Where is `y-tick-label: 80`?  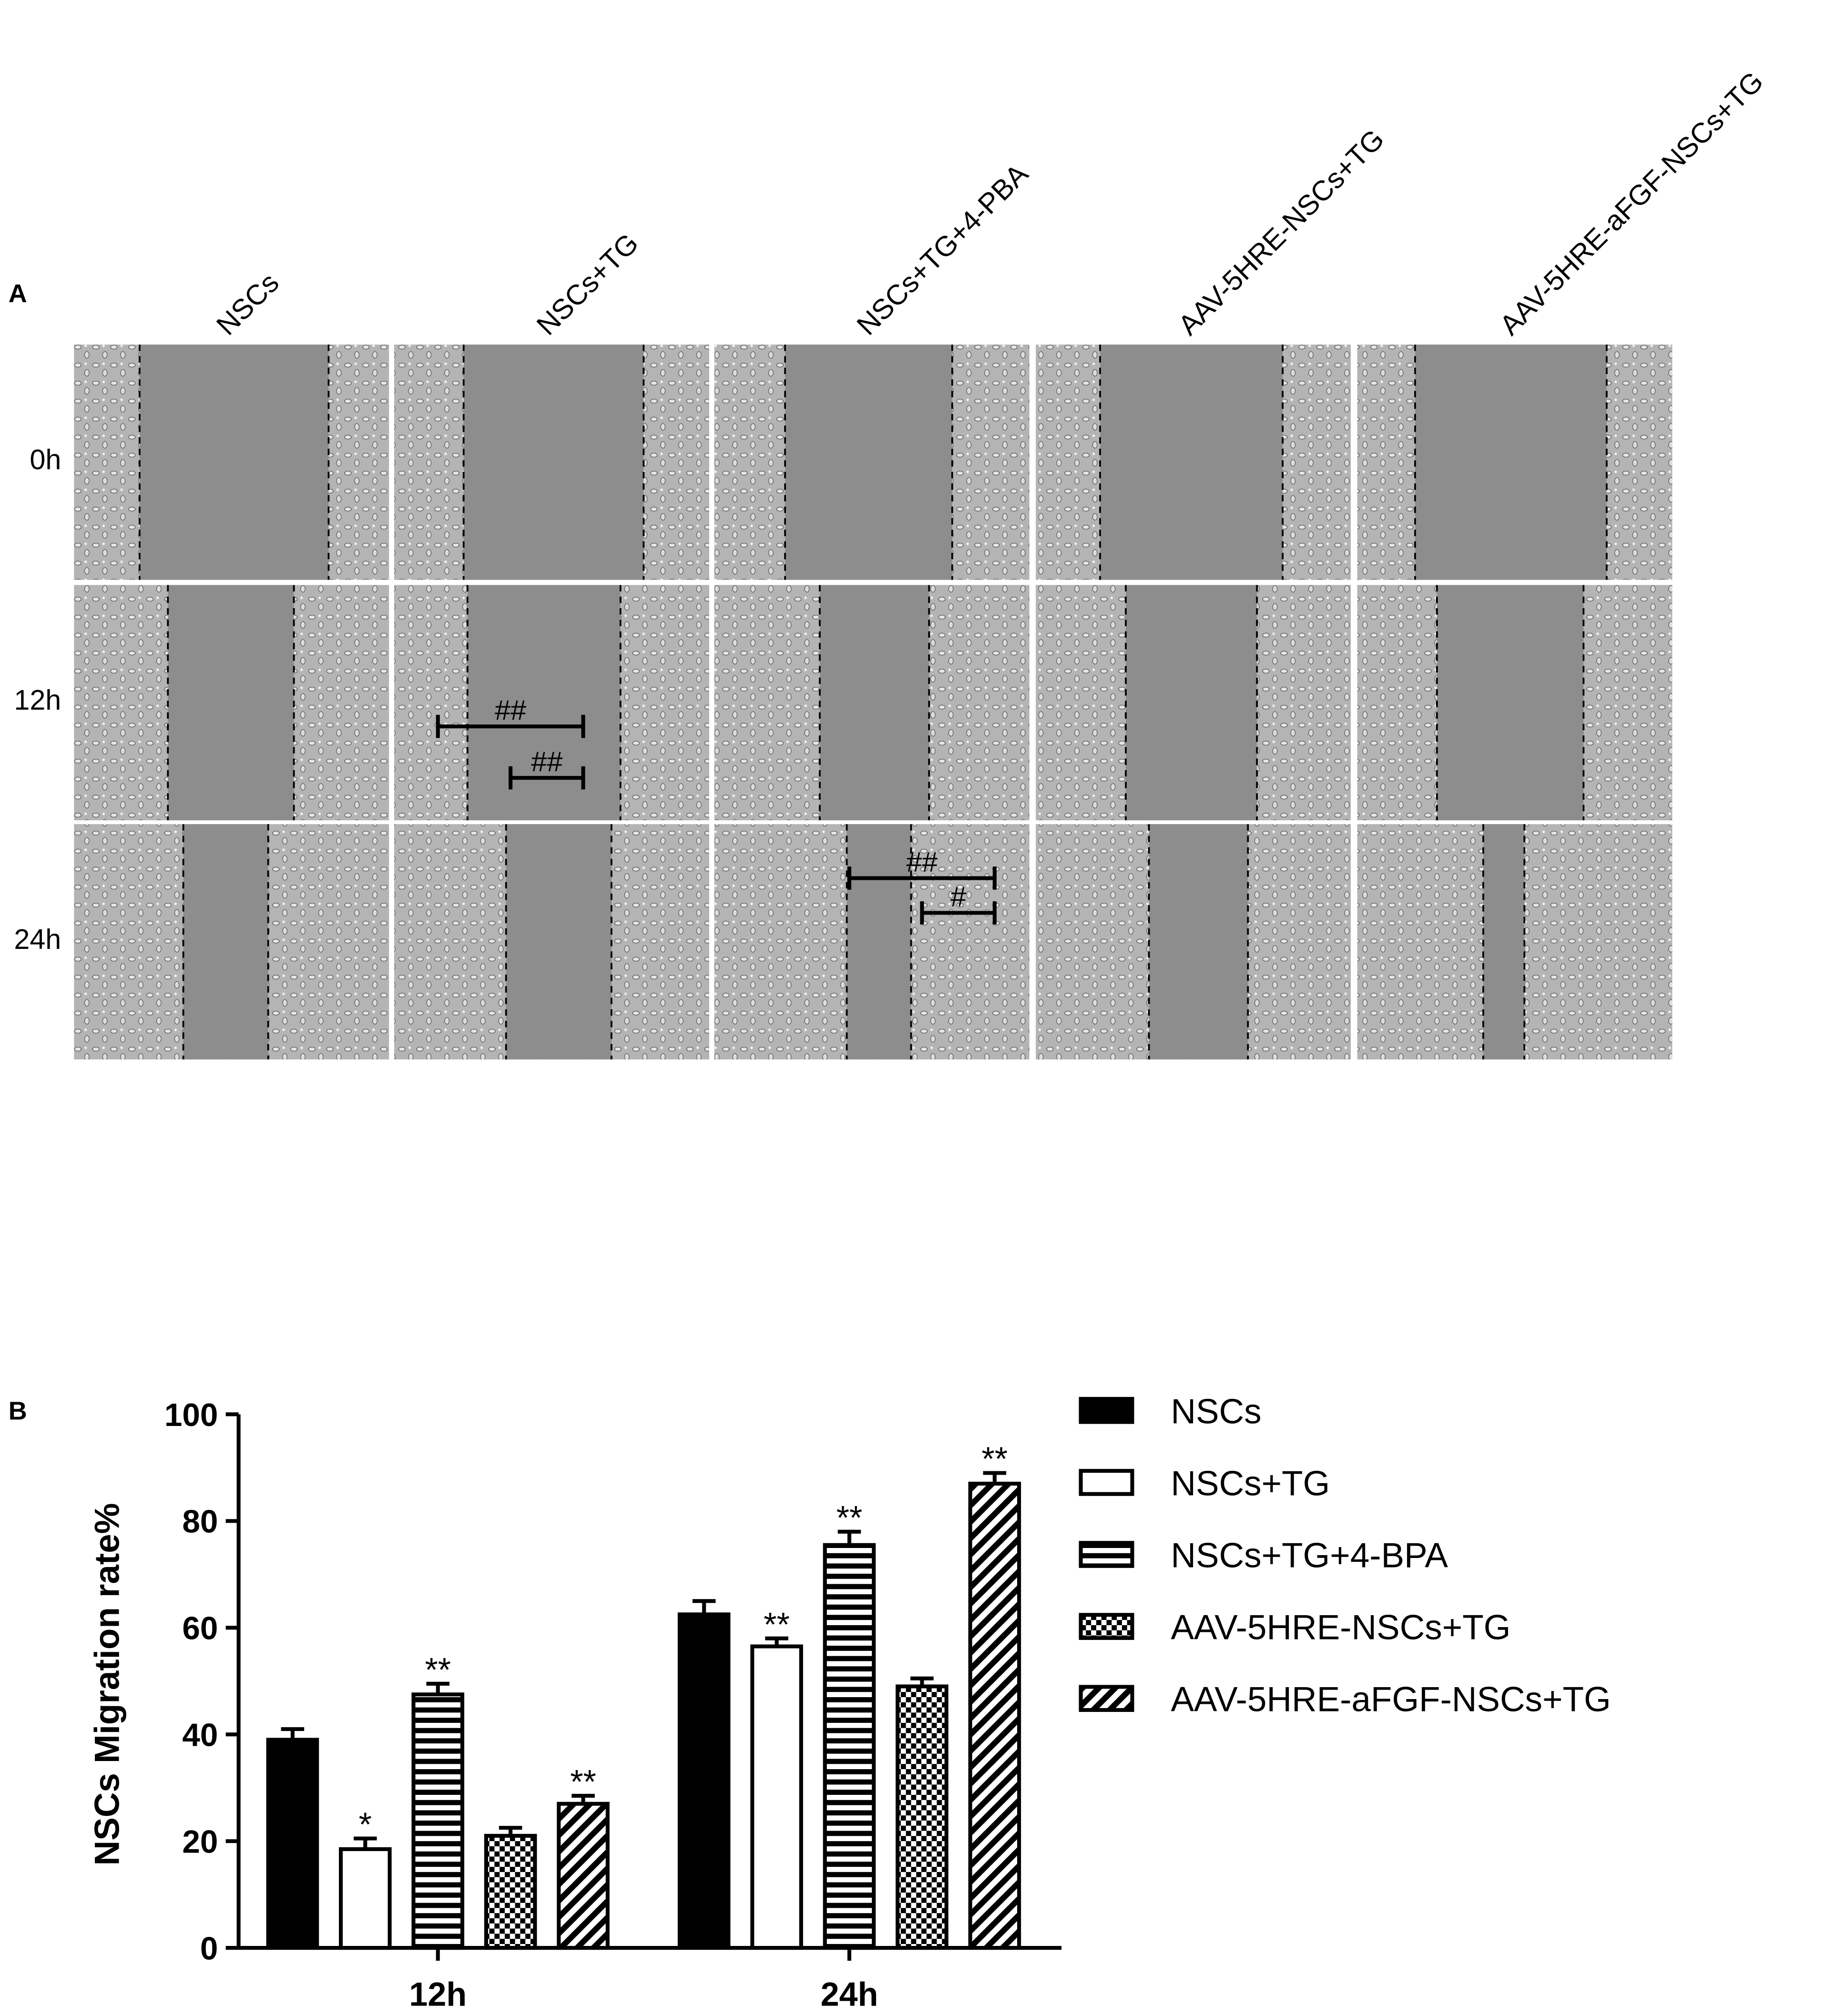
y-tick-label: 80 is located at coordinates (200, 1522).